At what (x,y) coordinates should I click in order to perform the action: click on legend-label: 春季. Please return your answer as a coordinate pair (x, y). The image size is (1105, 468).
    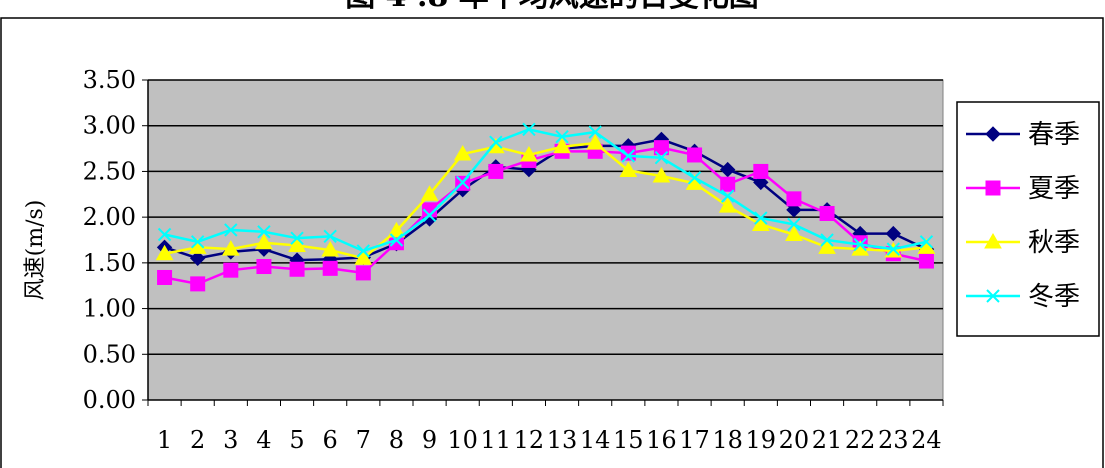
    Looking at the image, I should click on (1054, 135).